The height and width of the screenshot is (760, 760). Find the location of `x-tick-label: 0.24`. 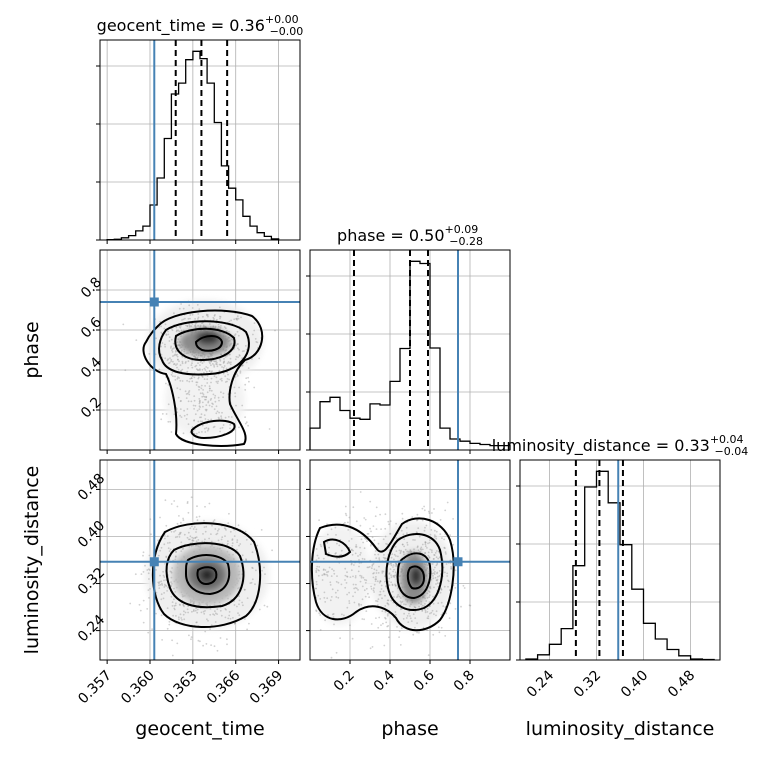

x-tick-label: 0.24 is located at coordinates (540, 683).